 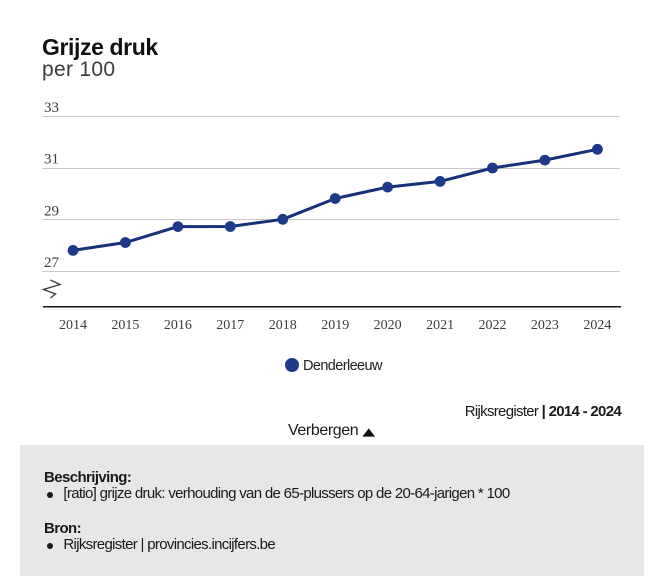 I want to click on svg-text: 2023, so click(x=545, y=325).